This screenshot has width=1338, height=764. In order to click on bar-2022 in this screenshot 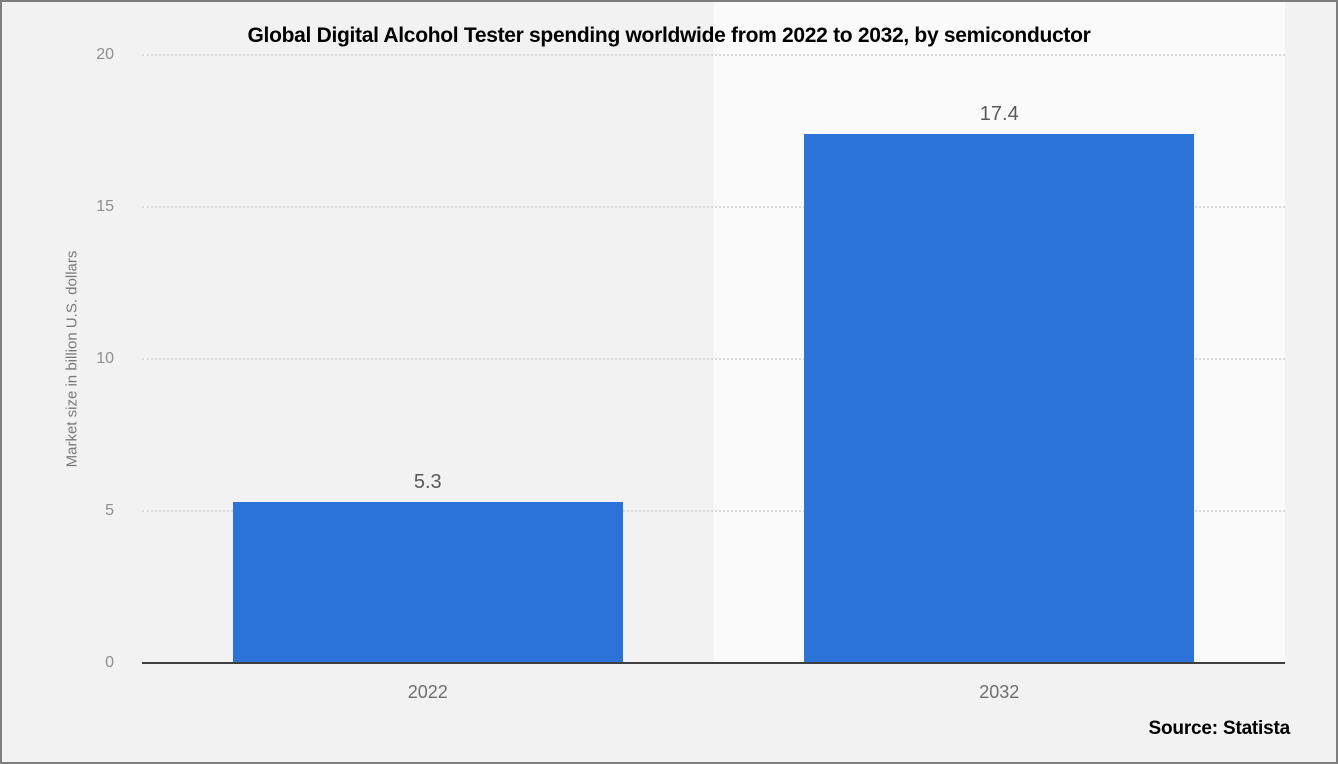, I will do `click(427, 582)`.